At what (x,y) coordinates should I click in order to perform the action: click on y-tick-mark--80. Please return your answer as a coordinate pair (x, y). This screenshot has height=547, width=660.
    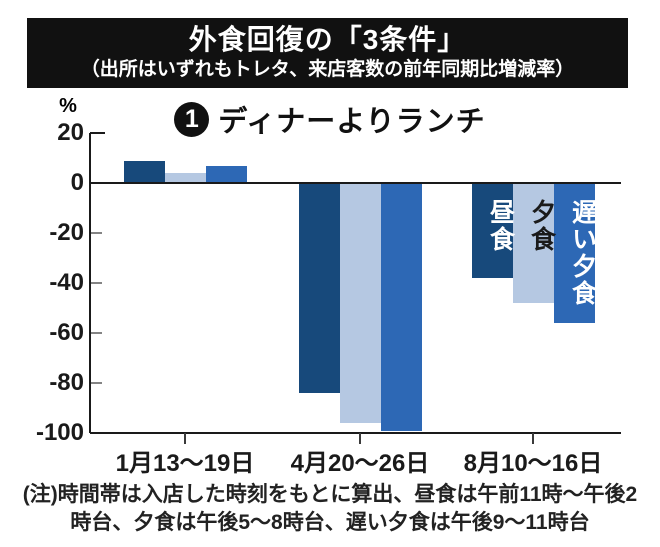
    Looking at the image, I should click on (96, 383).